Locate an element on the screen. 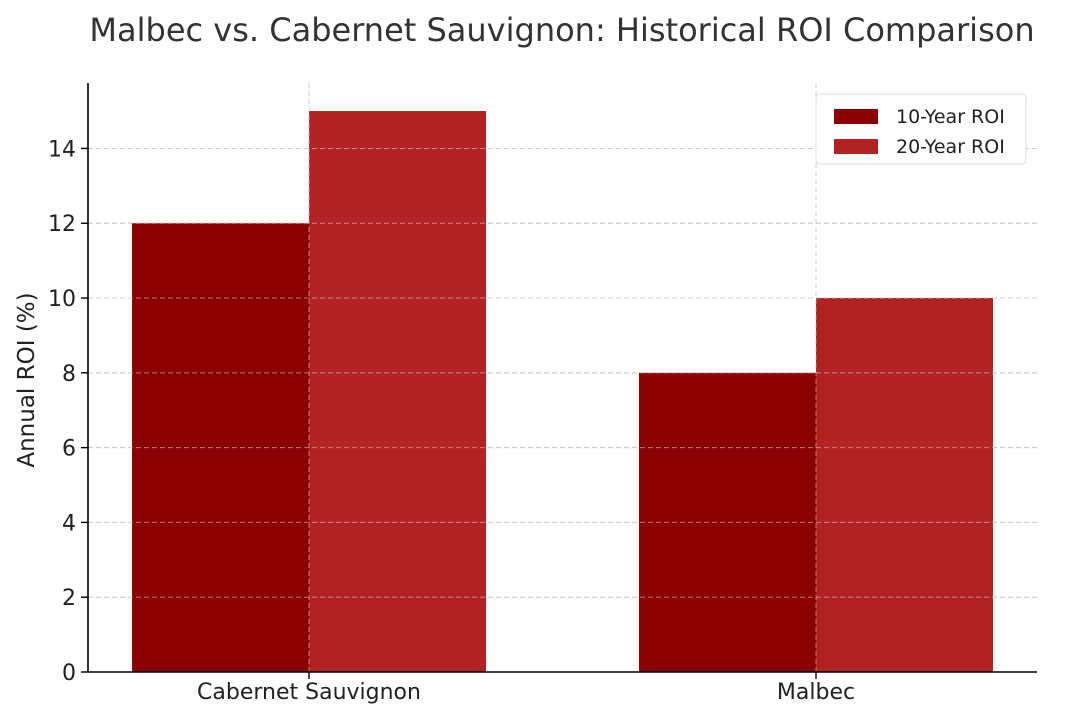 This screenshot has width=1080, height=720. x-tick-label: Cabernet Sauvignon is located at coordinates (309, 692).